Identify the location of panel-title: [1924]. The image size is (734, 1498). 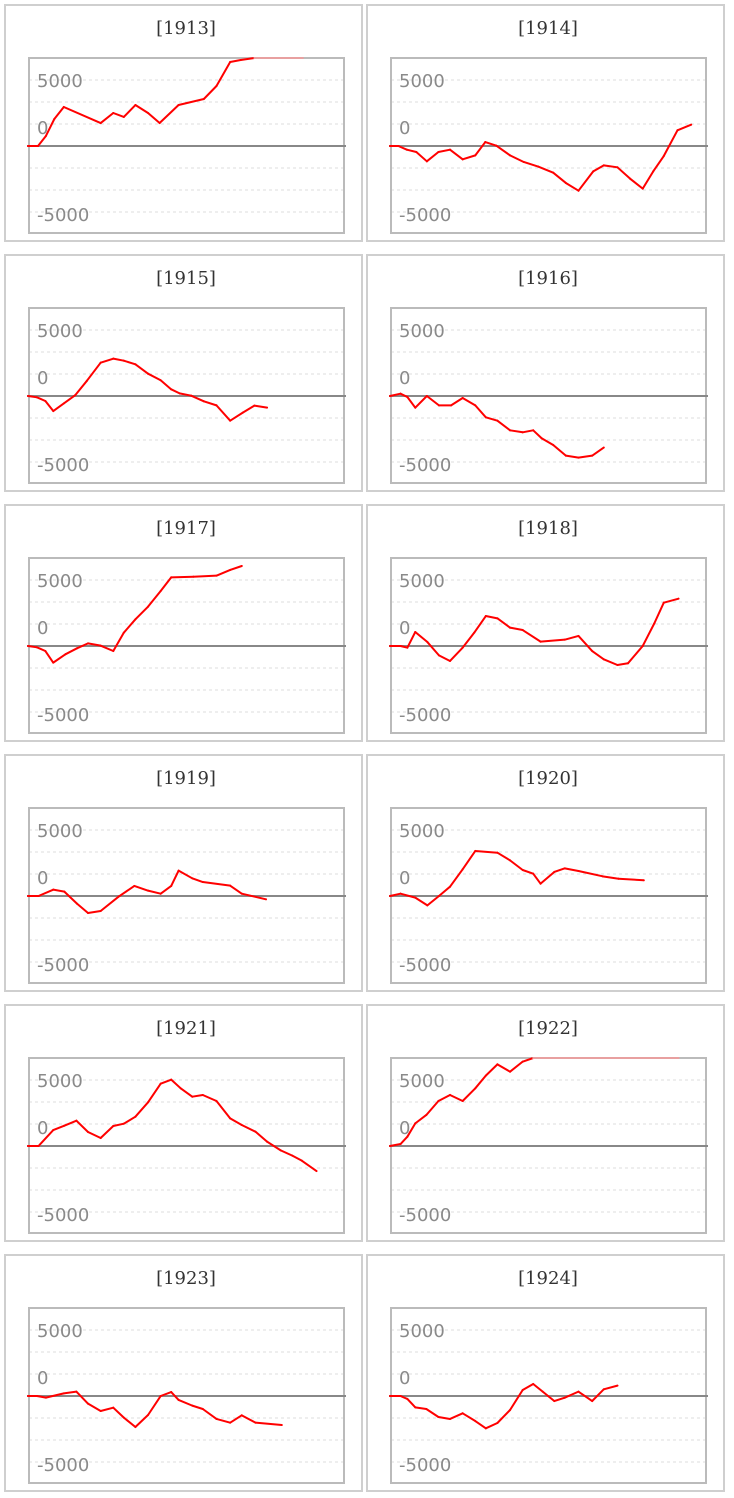
(548, 1278).